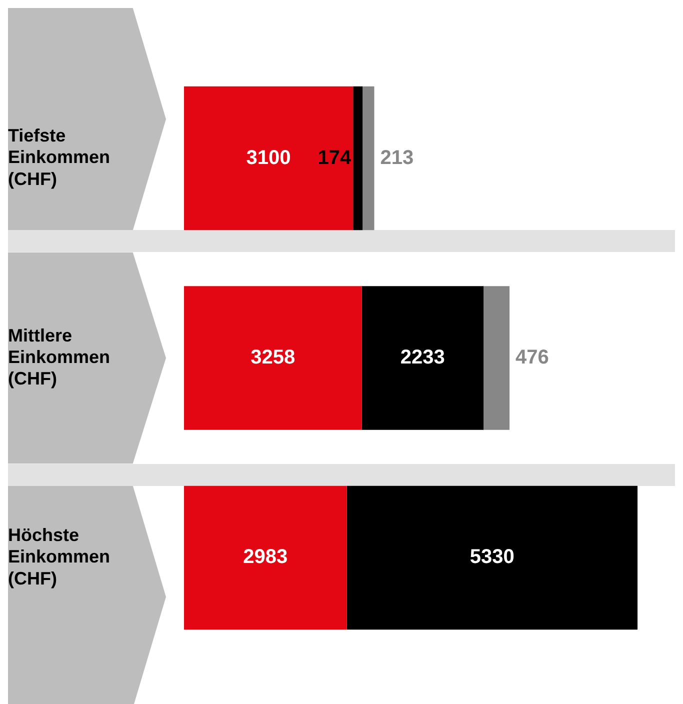 The image size is (683, 704). What do you see at coordinates (397, 157) in the screenshot?
I see `data-label: 213` at bounding box center [397, 157].